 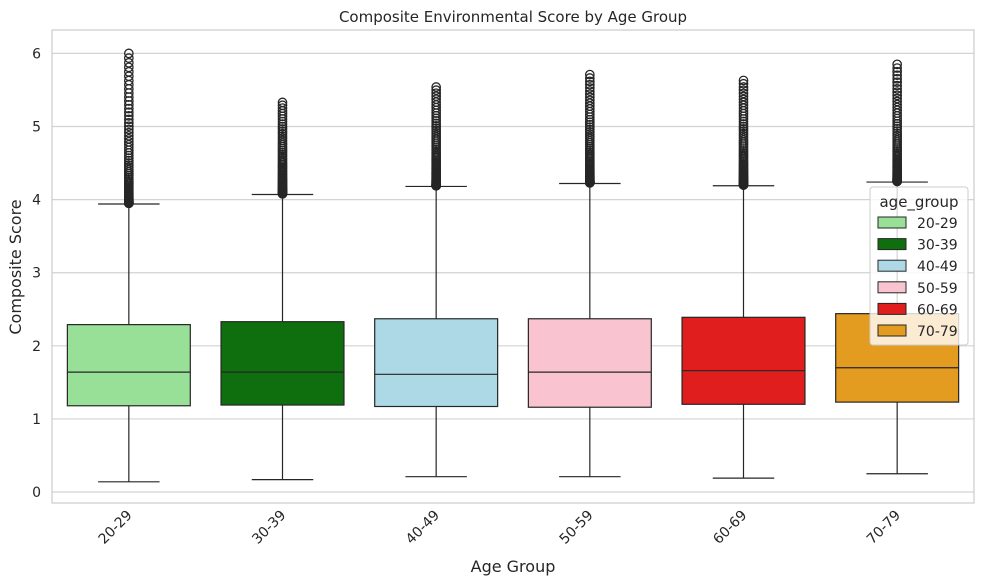 I want to click on x-tick-label: 60-69, so click(x=730, y=528).